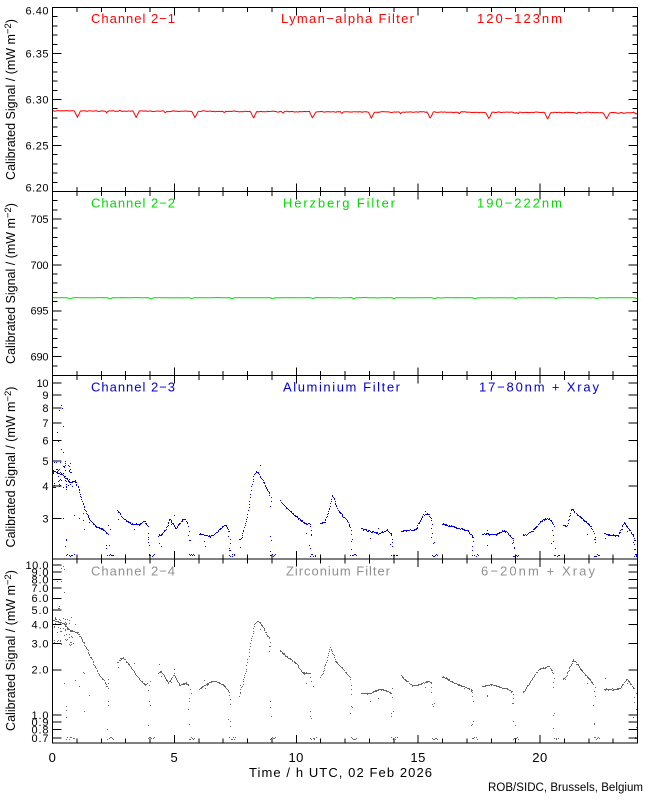 Image resolution: width=650 pixels, height=800 pixels. What do you see at coordinates (133, 387) in the screenshot?
I see `svg-text: Channel 2−3` at bounding box center [133, 387].